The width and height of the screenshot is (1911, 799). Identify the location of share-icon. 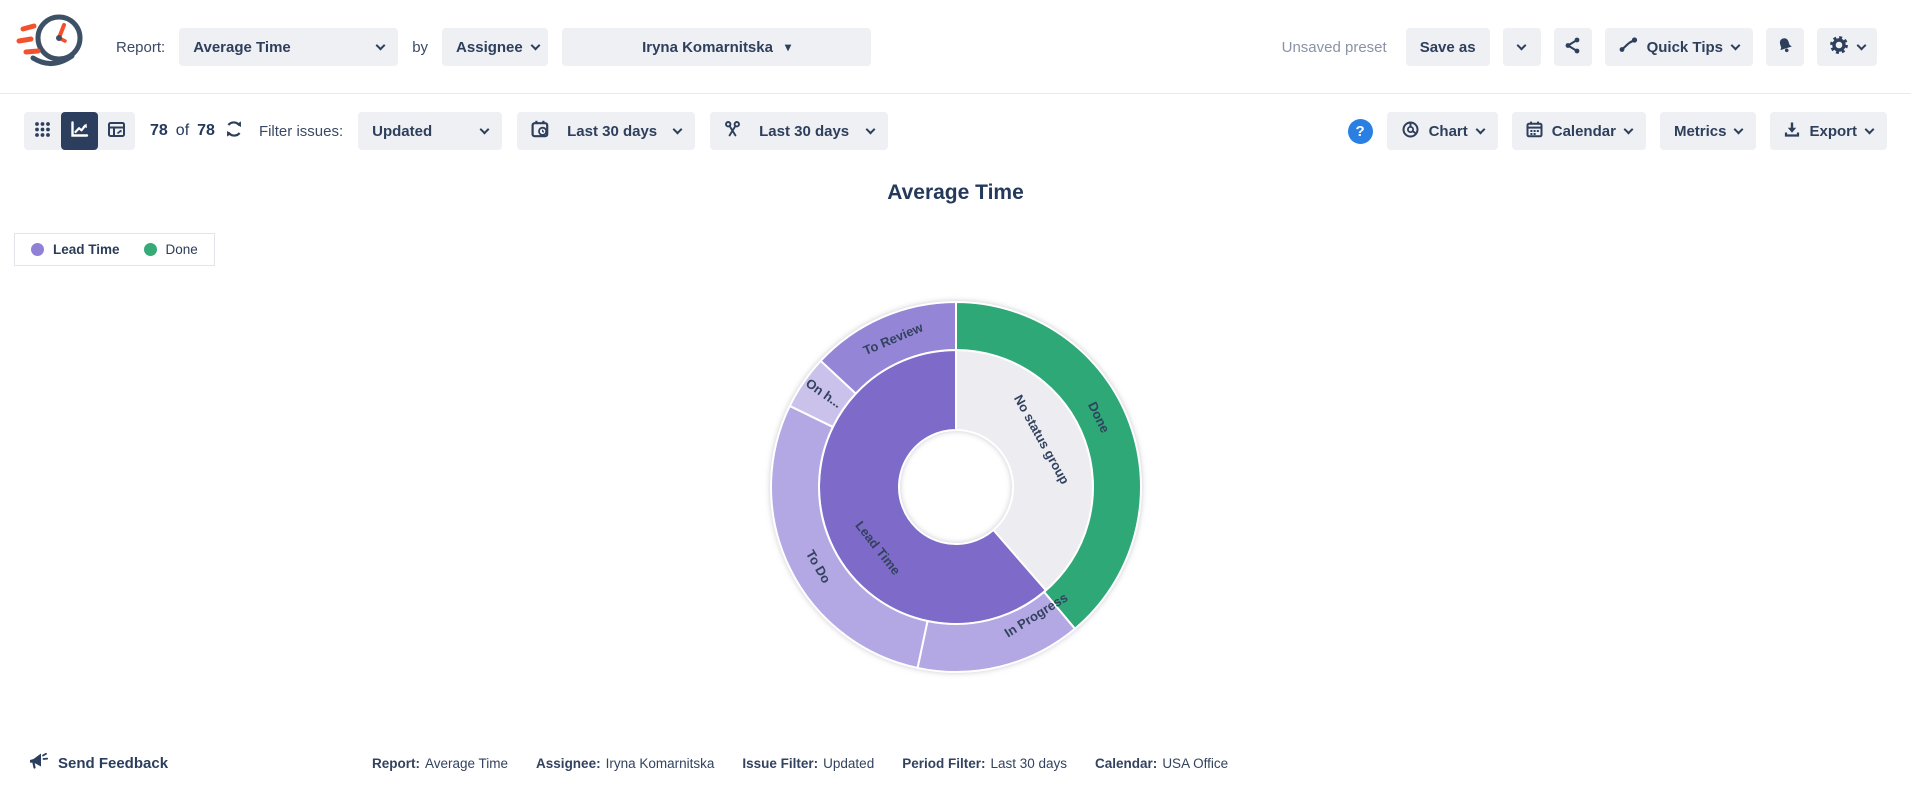
(1572, 47).